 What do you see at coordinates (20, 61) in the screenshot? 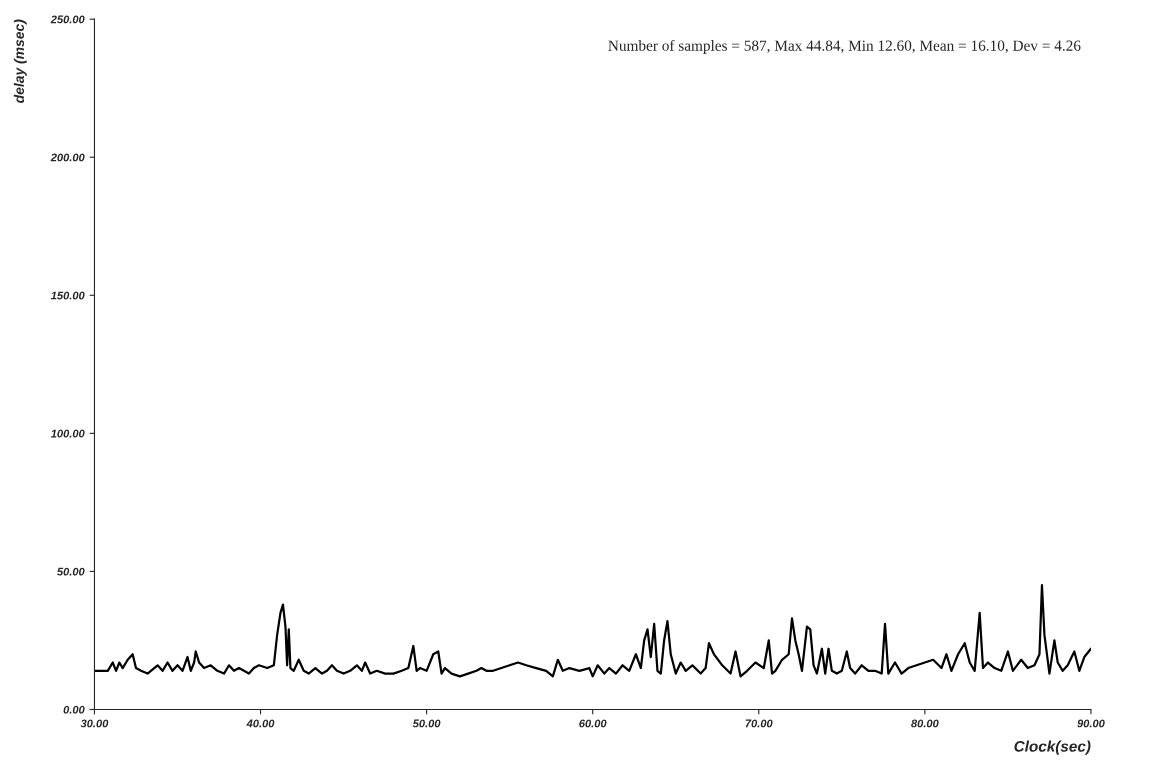
I see `y-axis-title: delay (msec)` at bounding box center [20, 61].